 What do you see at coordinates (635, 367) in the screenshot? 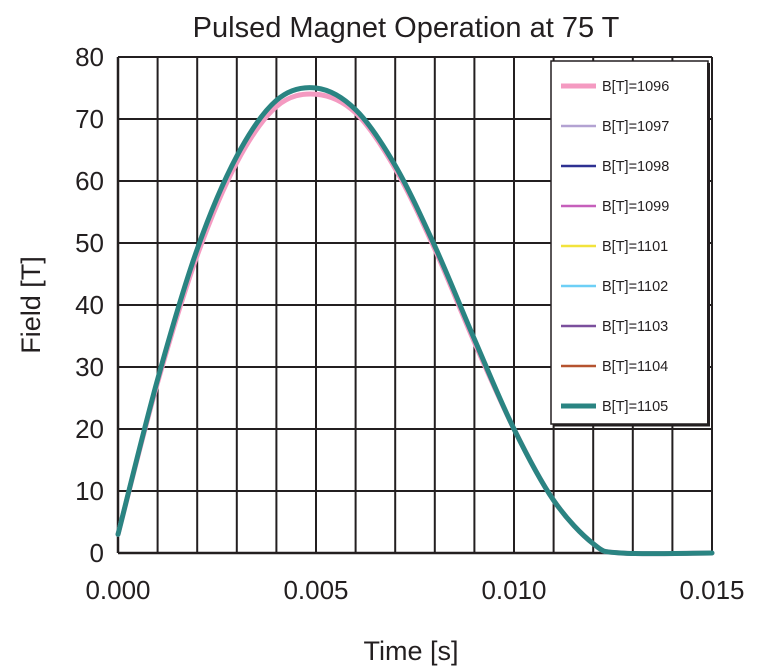
I see `legend-label: B[T]=1104` at bounding box center [635, 367].